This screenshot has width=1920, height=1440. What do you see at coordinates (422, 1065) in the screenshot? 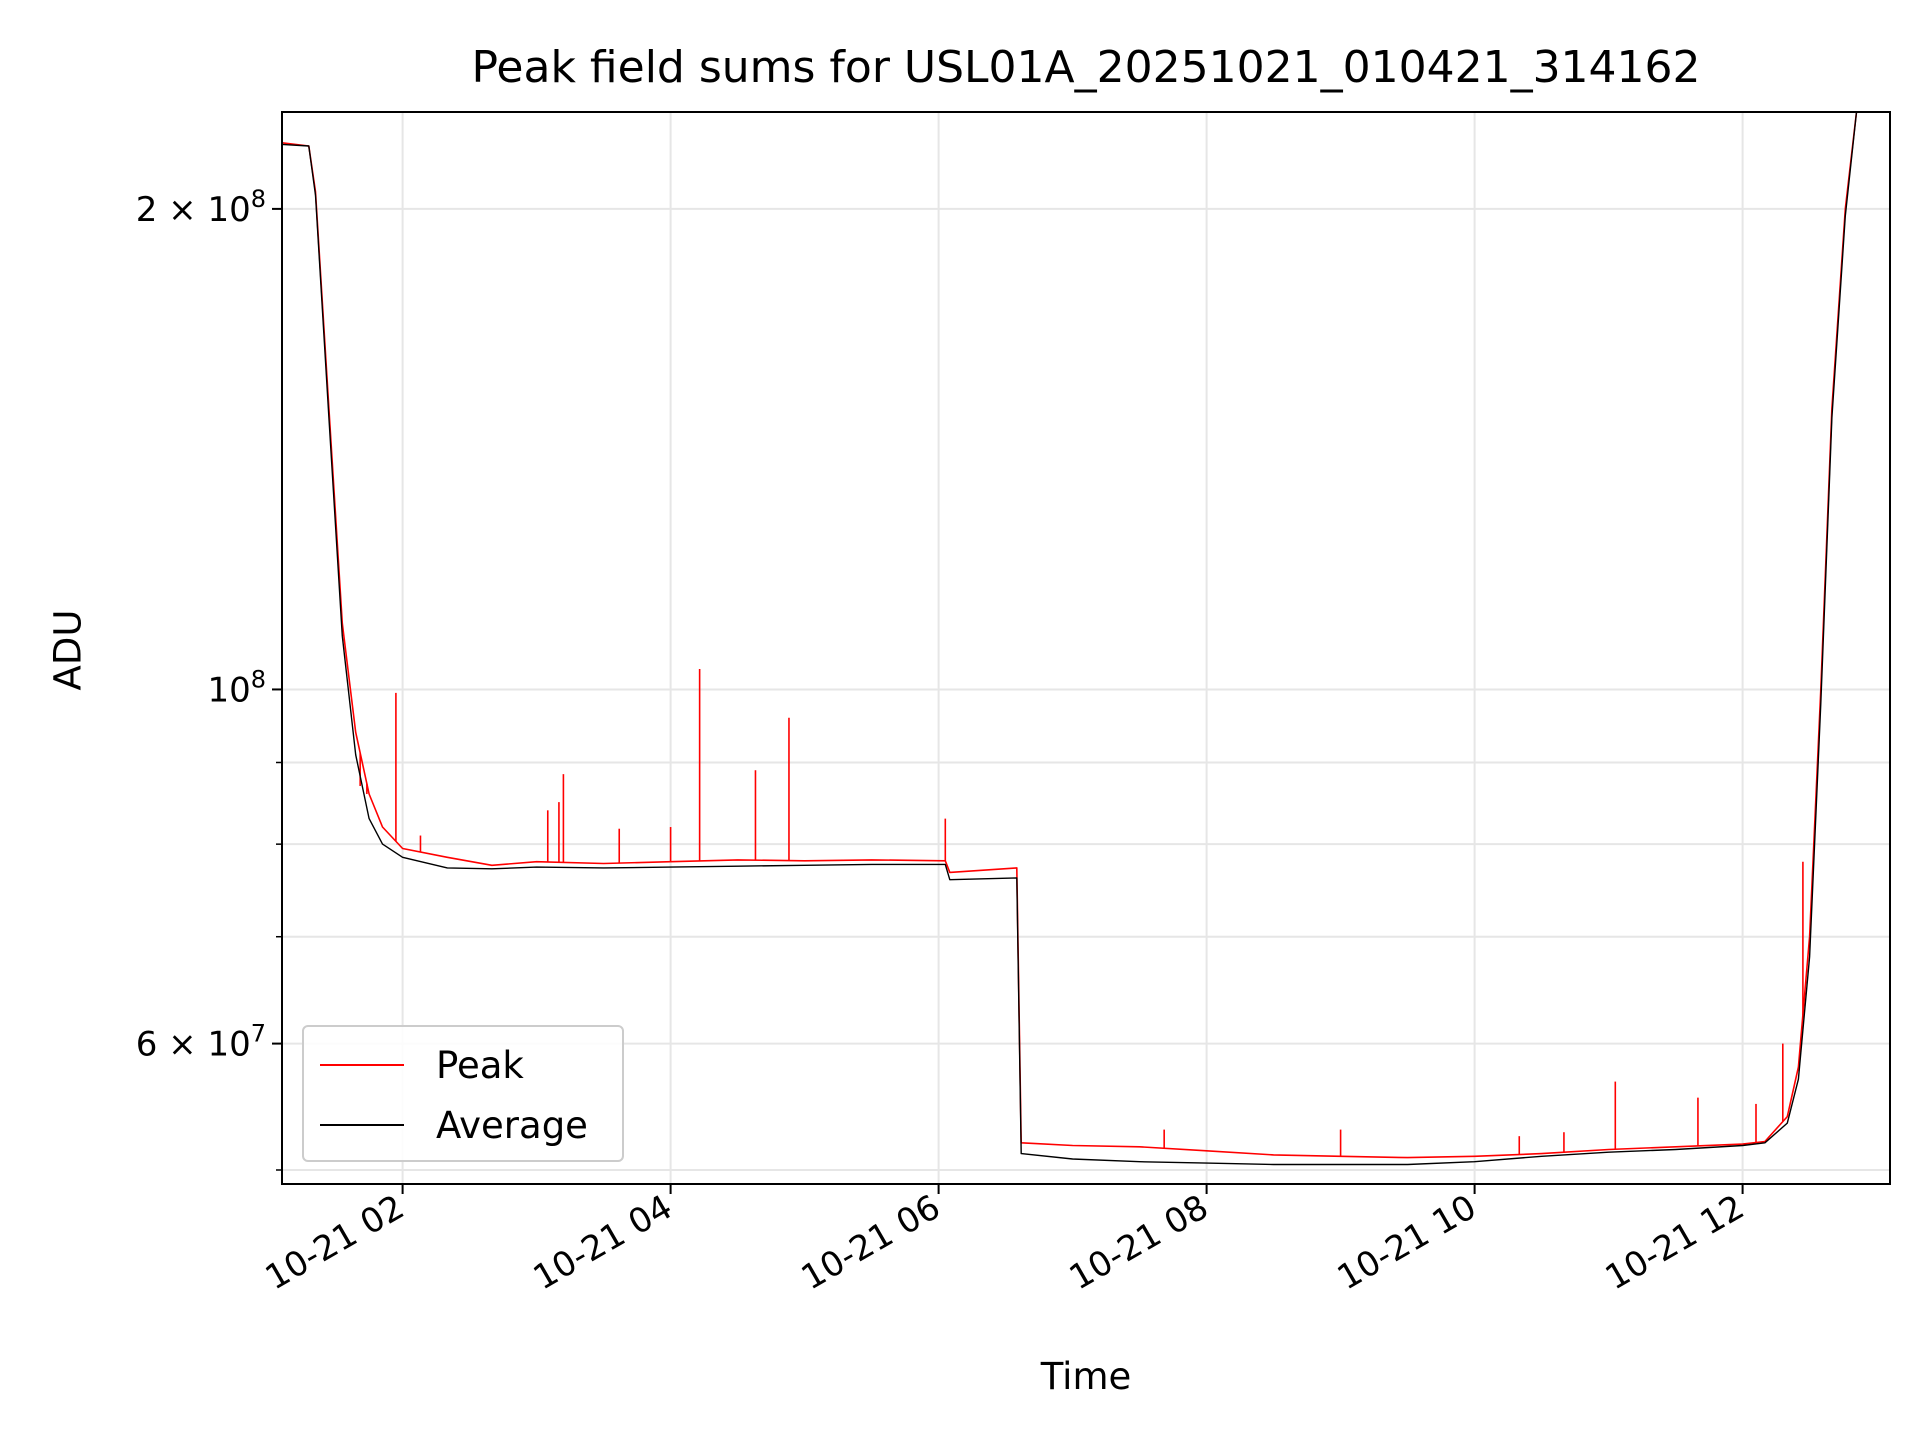
I see `legend-item-peak: Peak` at bounding box center [422, 1065].